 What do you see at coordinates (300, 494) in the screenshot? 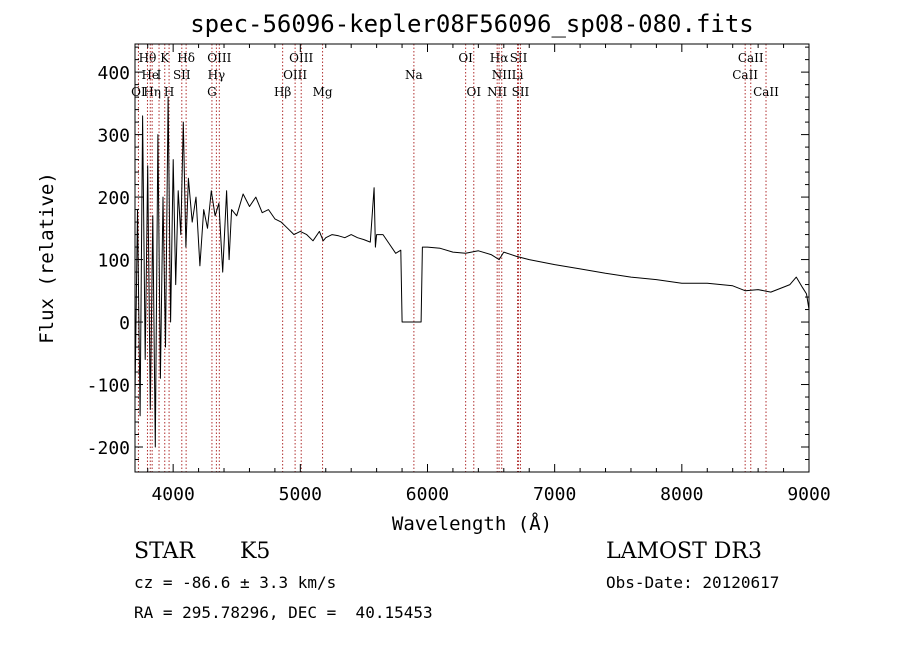
I see `x-tick-label: 5000` at bounding box center [300, 494].